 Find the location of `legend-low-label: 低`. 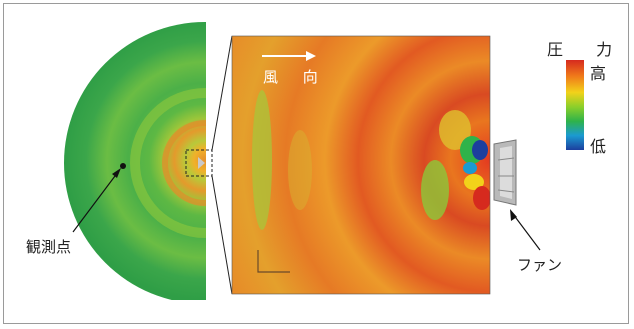

legend-low-label: 低 is located at coordinates (598, 146).